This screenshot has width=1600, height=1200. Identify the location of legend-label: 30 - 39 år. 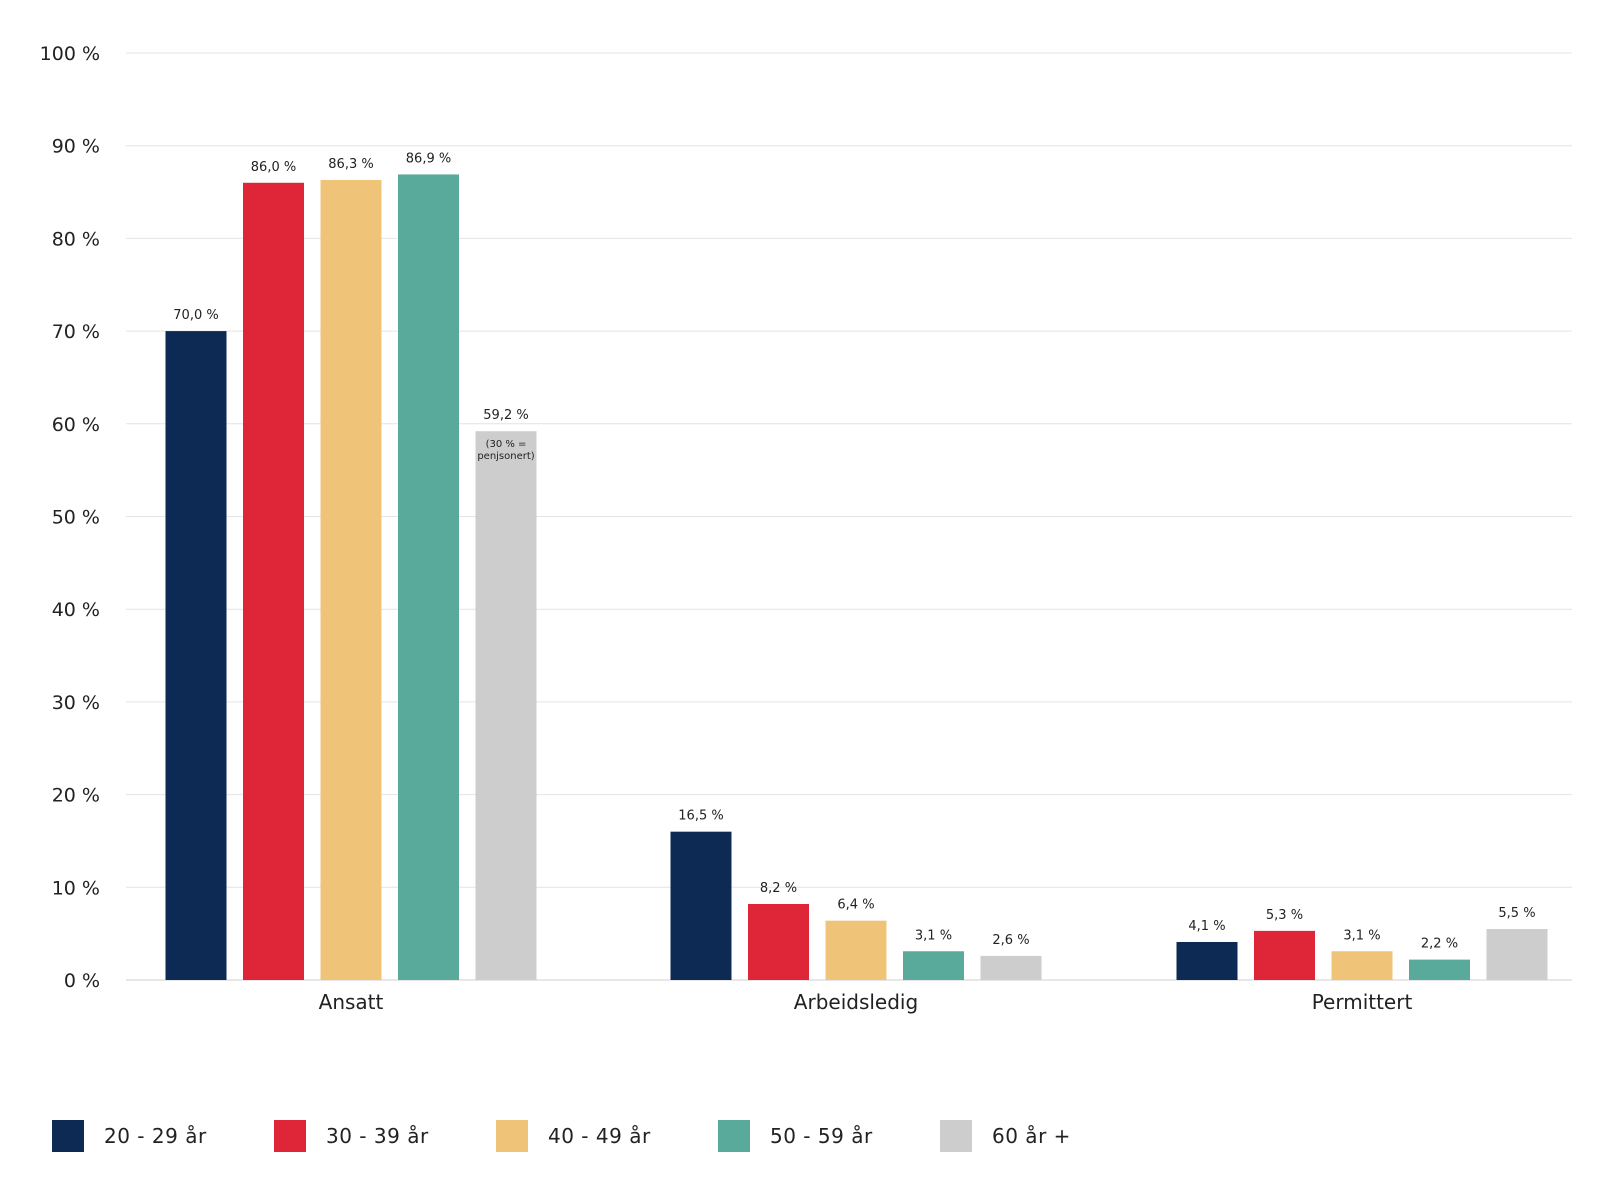
(377, 1136).